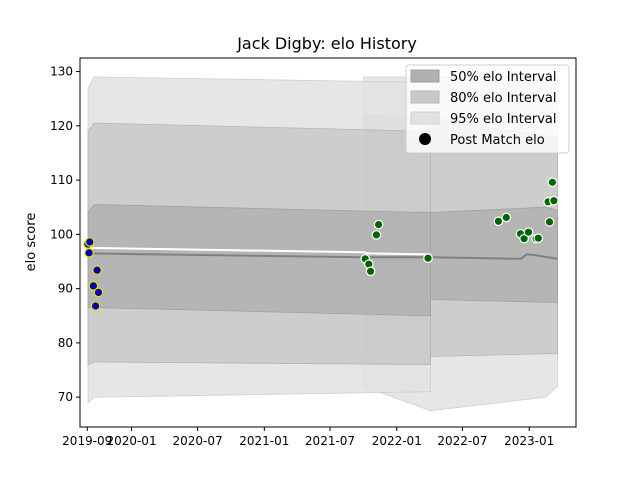 The image size is (640, 480). I want to click on y-axis: 70 80 90 100 110 120 130, so click(65, 234).